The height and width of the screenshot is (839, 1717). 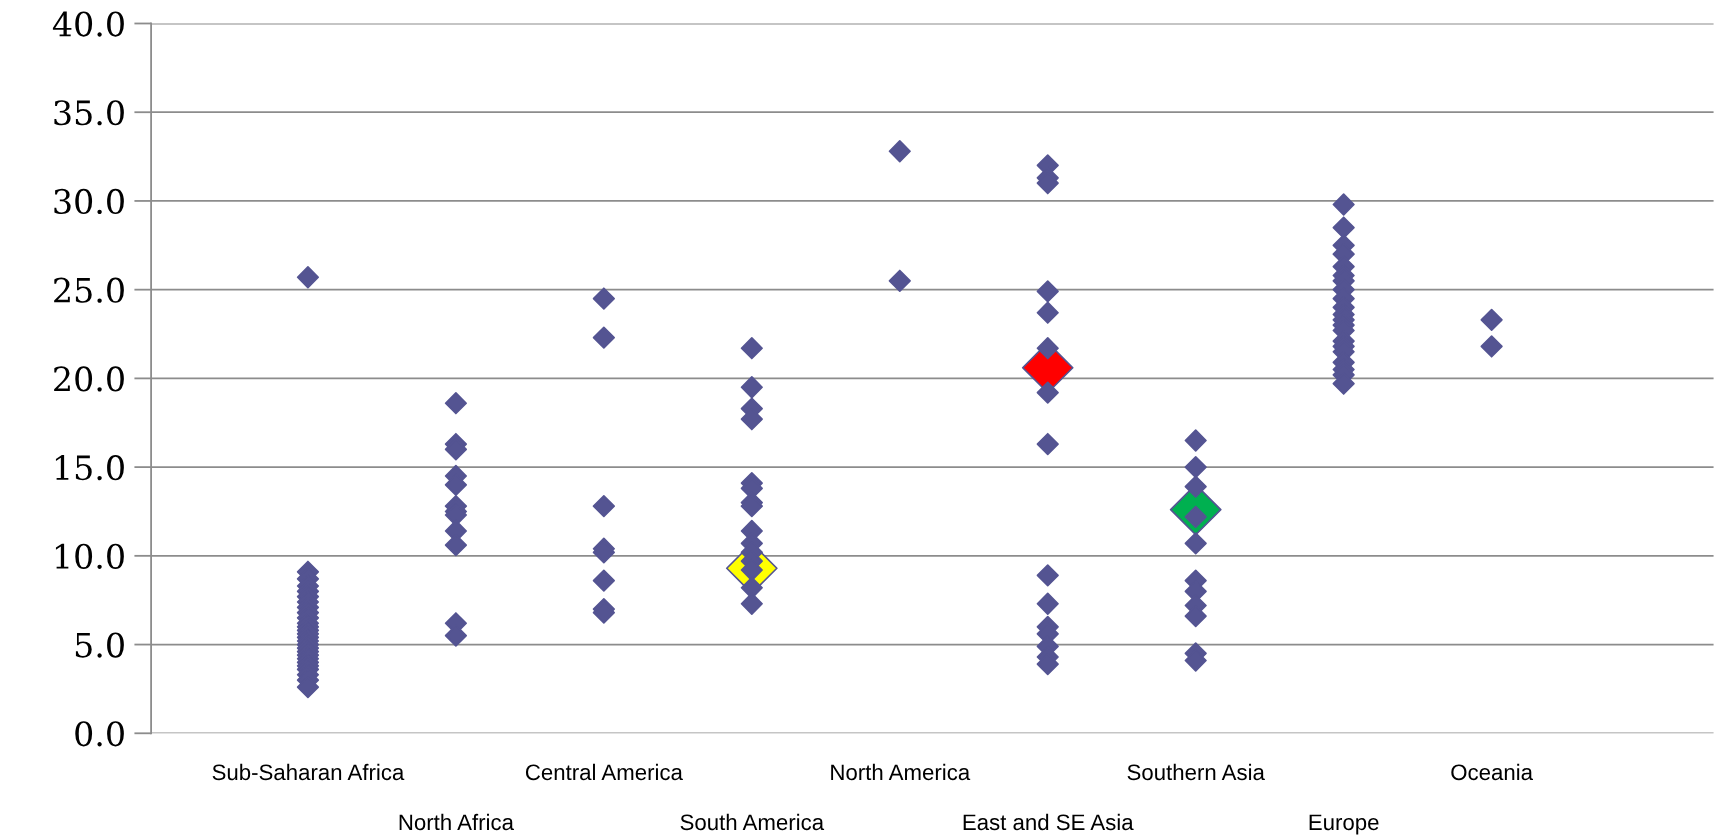 What do you see at coordinates (752, 822) in the screenshot?
I see `x-tick-label: South America` at bounding box center [752, 822].